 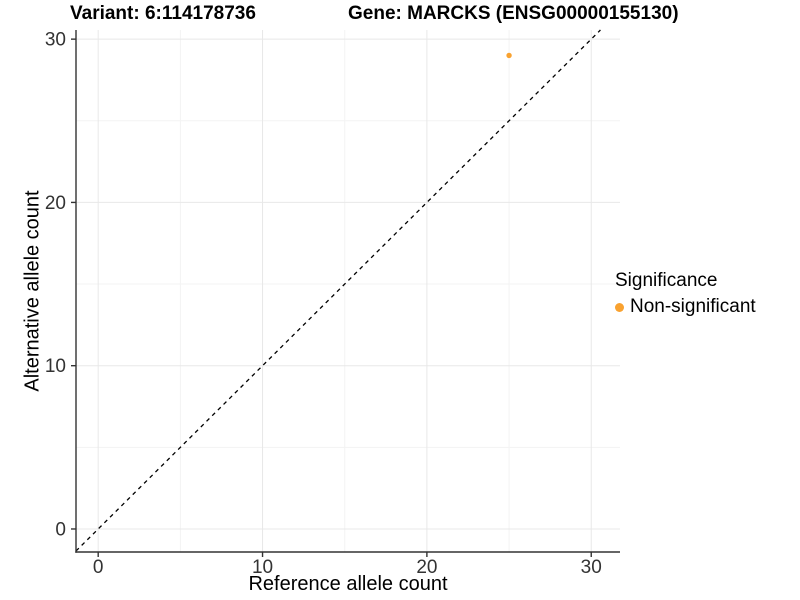 What do you see at coordinates (55, 40) in the screenshot?
I see `y-tick-label: 30` at bounding box center [55, 40].